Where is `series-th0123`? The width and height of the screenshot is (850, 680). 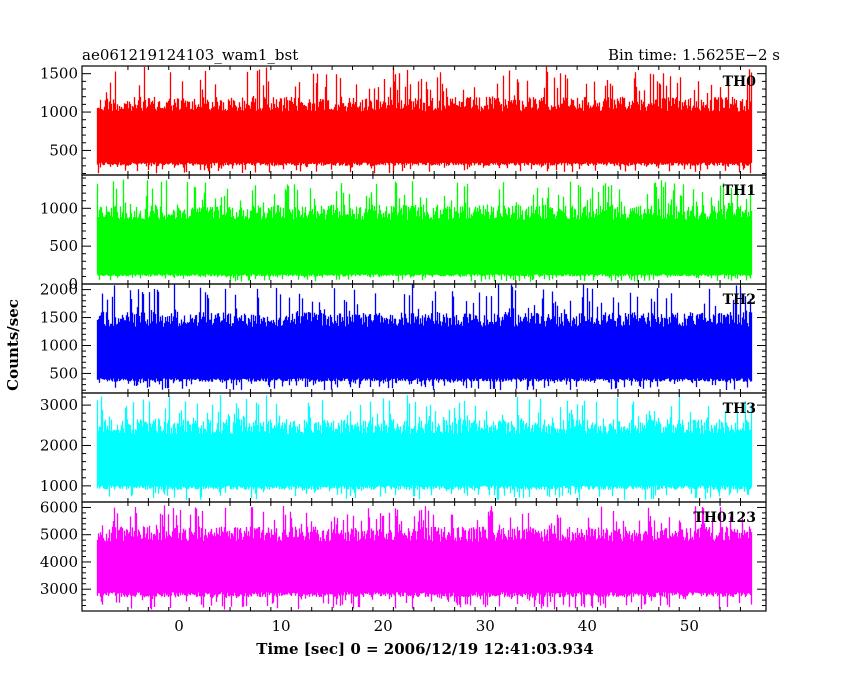 series-th0123 is located at coordinates (424, 557).